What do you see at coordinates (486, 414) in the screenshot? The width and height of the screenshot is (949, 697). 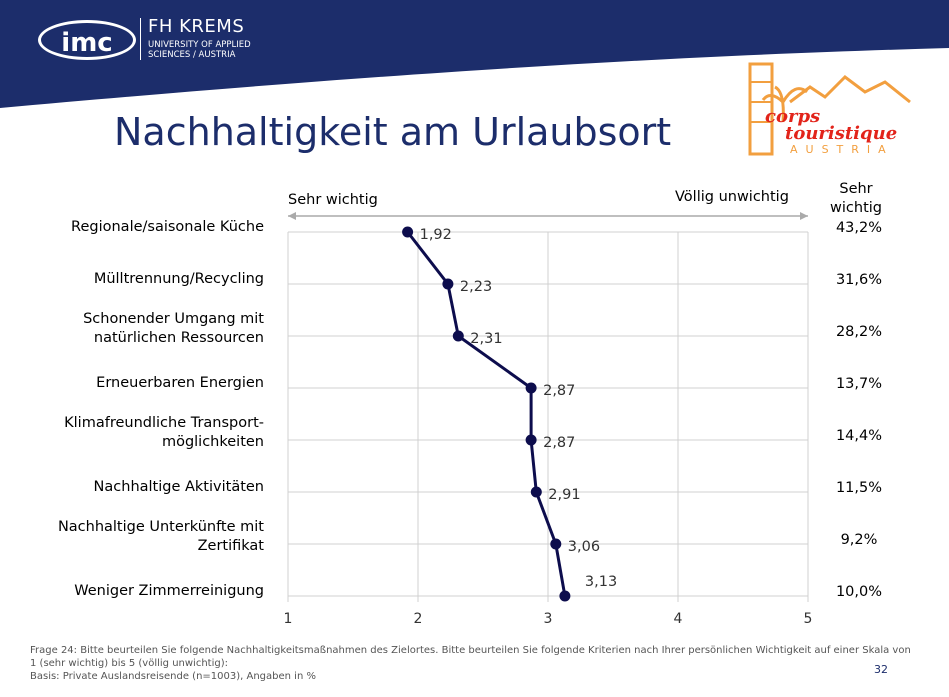 I see `series-line` at bounding box center [486, 414].